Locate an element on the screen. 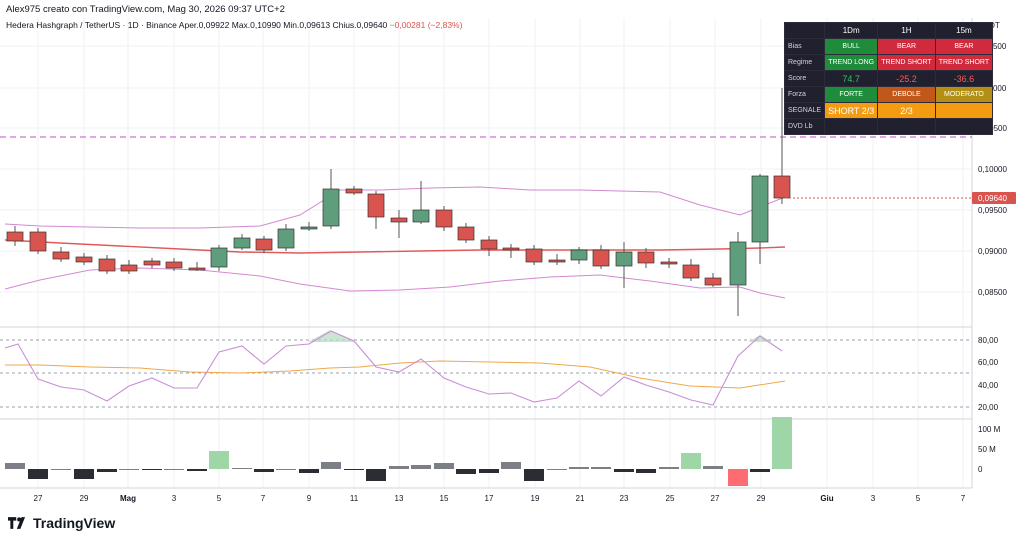 The width and height of the screenshot is (1024, 543). time-axis-label: Mag is located at coordinates (128, 498).